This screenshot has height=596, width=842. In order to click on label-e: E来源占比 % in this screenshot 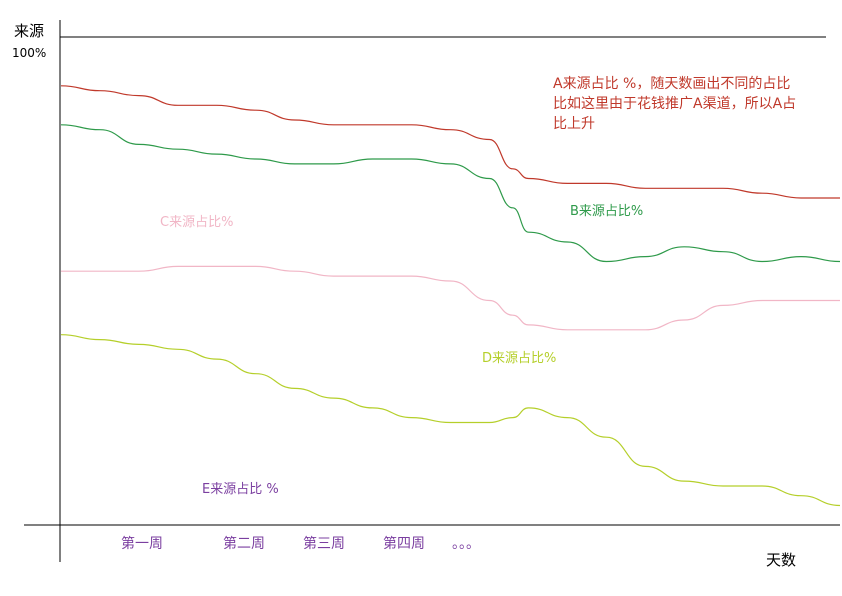, I will do `click(240, 489)`.